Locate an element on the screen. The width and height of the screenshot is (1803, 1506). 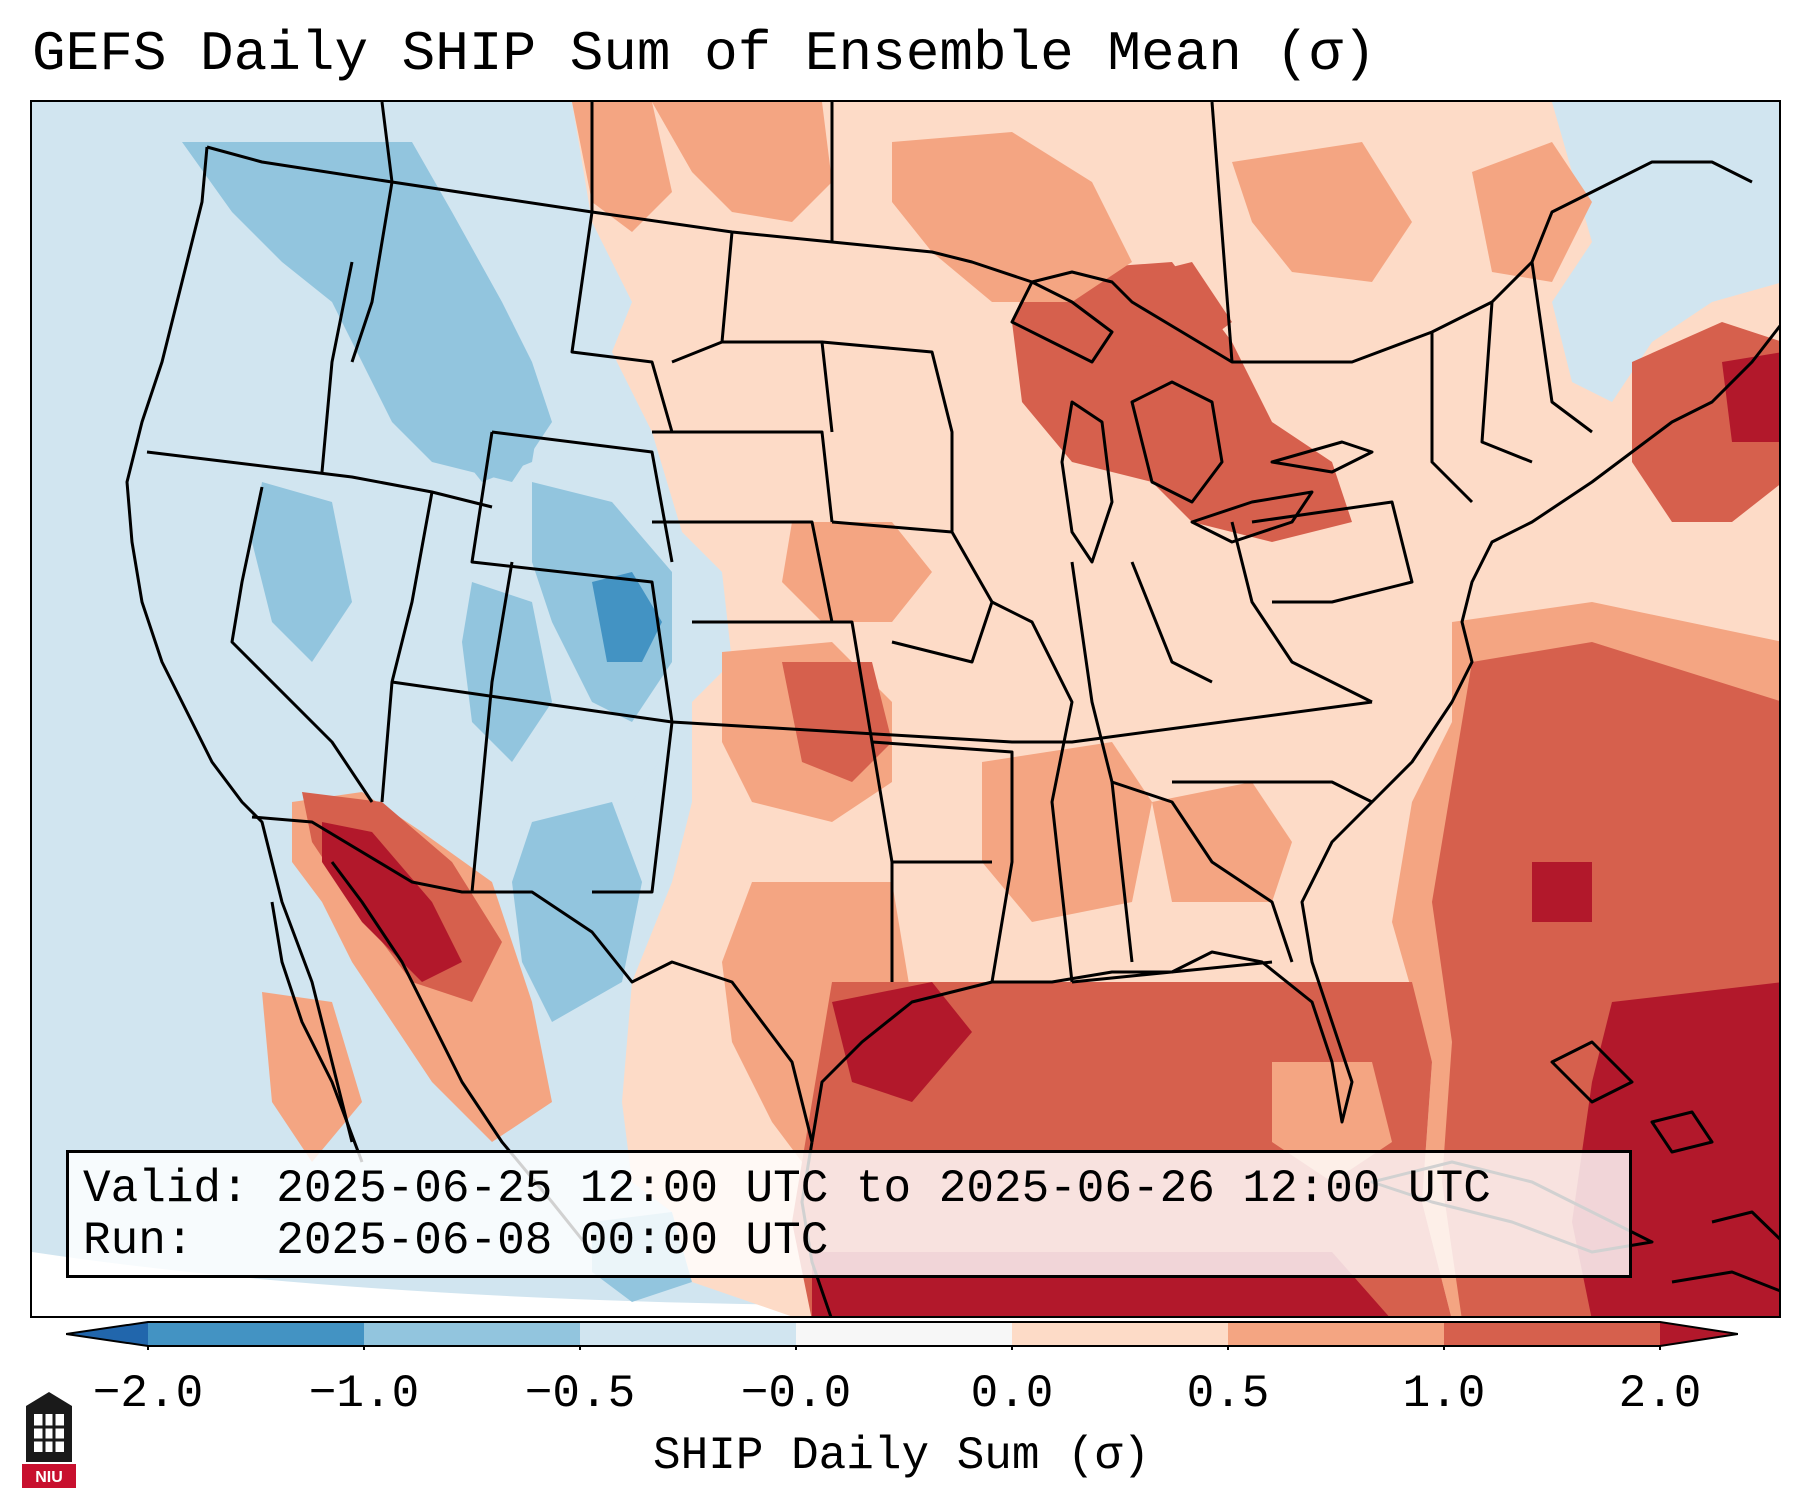
run-label: Run: is located at coordinates (138, 1241).